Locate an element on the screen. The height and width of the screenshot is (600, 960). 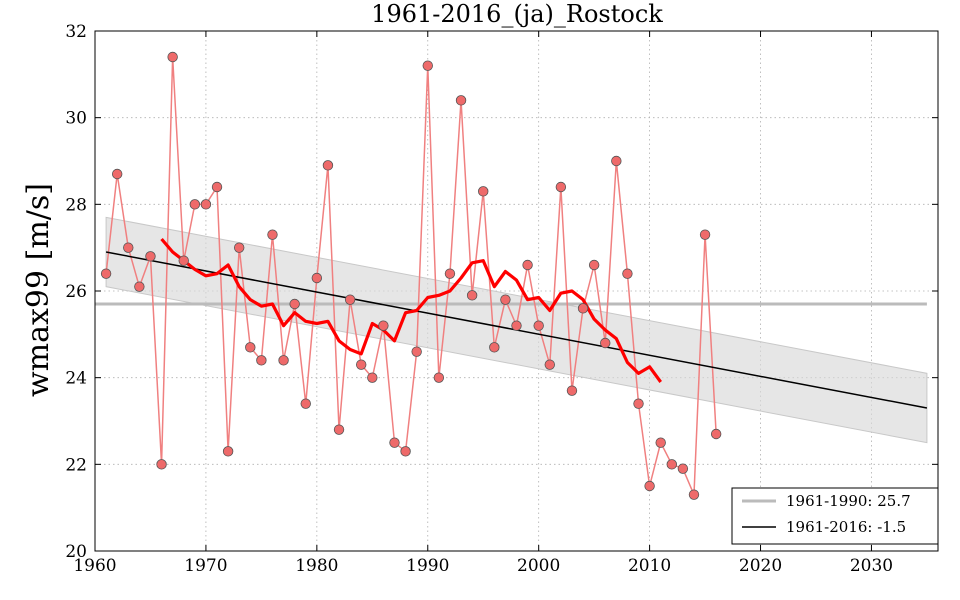
x-tick-label: 1970 is located at coordinates (205, 566).